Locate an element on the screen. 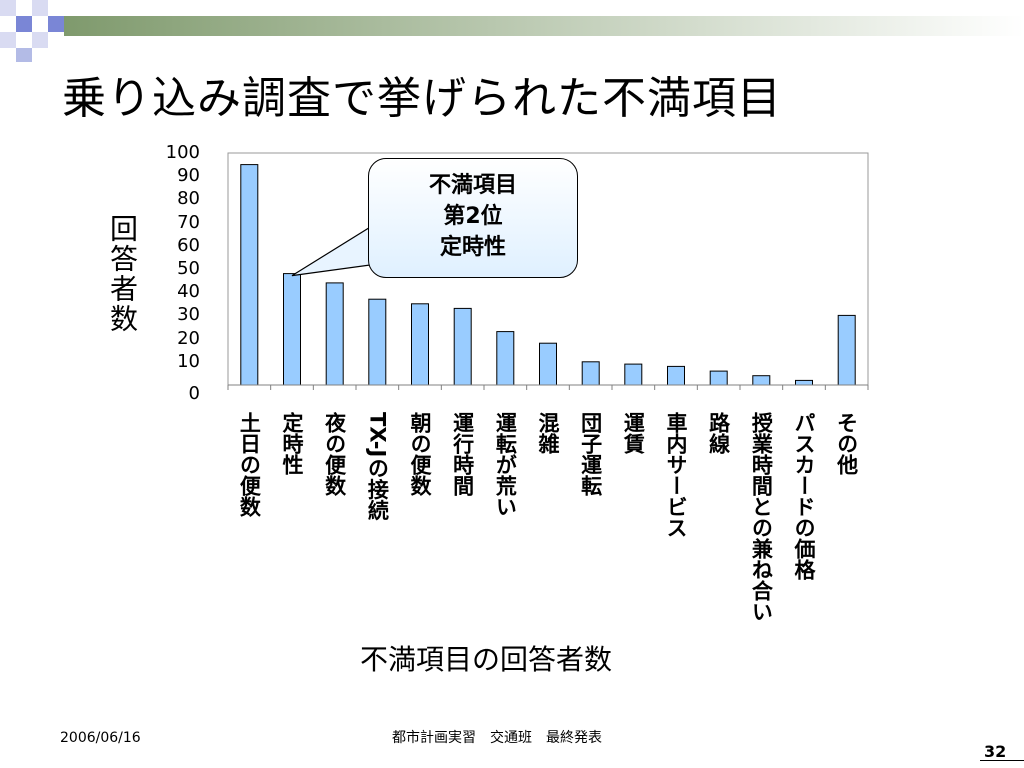 Image resolution: width=1024 pixels, height=768 pixels. y-tick-label: 60 is located at coordinates (188, 245).